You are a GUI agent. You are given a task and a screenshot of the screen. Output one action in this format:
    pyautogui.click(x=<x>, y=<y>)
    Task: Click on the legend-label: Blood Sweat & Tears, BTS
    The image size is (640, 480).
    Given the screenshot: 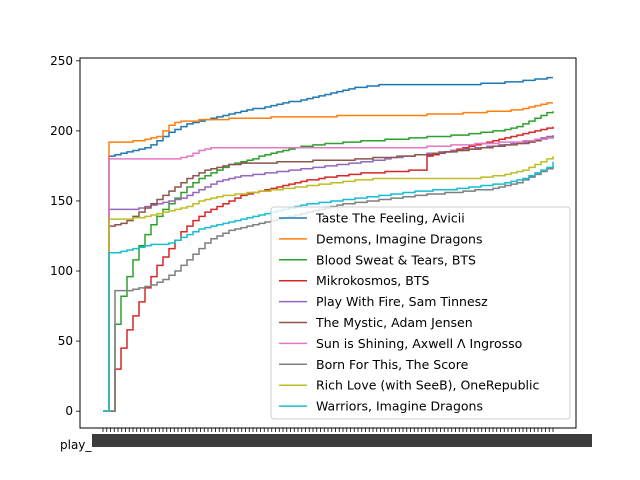 What is the action you would take?
    pyautogui.click(x=396, y=259)
    